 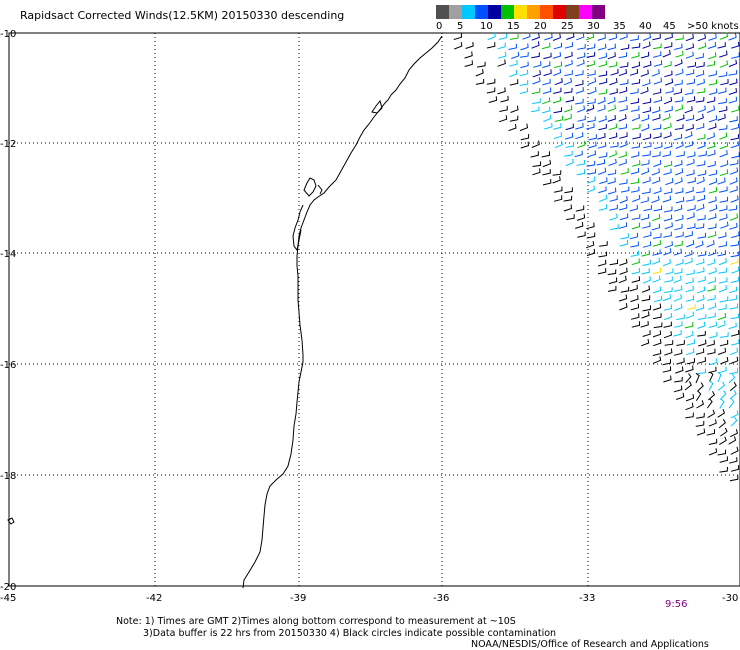 What do you see at coordinates (676, 604) in the screenshot?
I see `swath-time-label: 9:56` at bounding box center [676, 604].